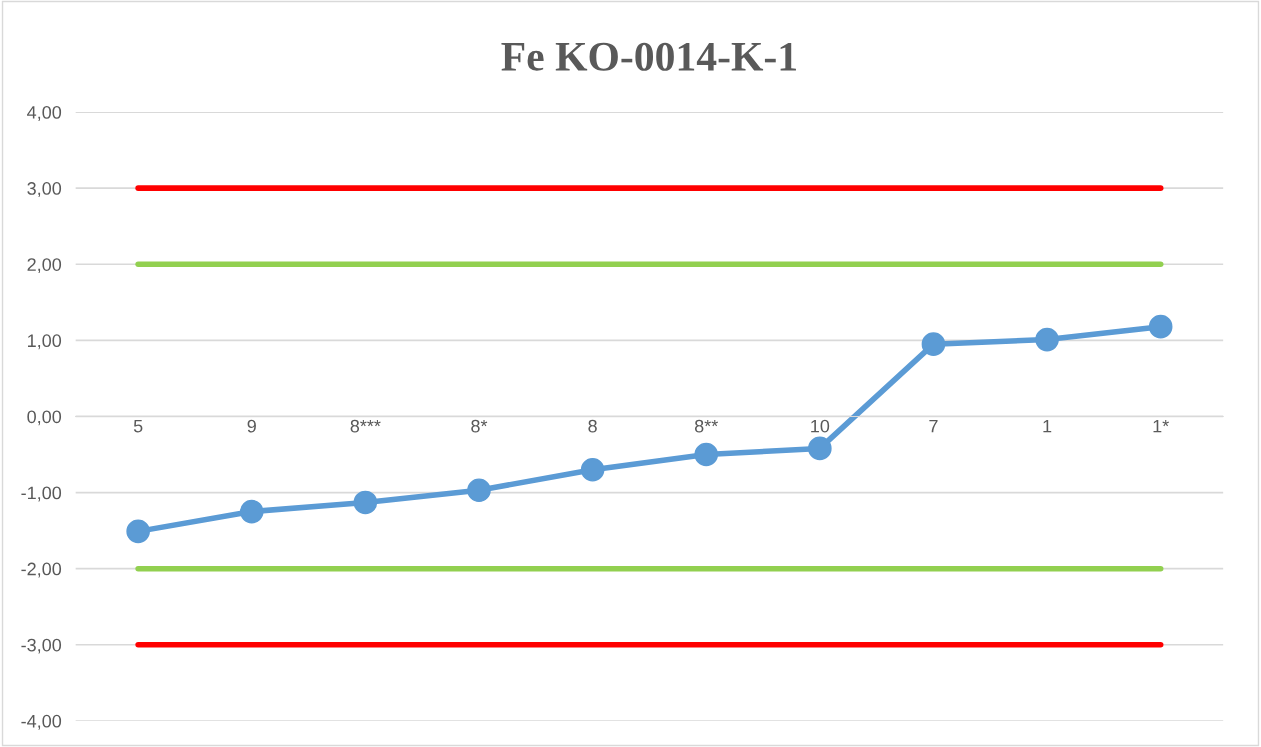 This screenshot has width=1261, height=747. What do you see at coordinates (592, 426) in the screenshot?
I see `x-tick-label: 8` at bounding box center [592, 426].